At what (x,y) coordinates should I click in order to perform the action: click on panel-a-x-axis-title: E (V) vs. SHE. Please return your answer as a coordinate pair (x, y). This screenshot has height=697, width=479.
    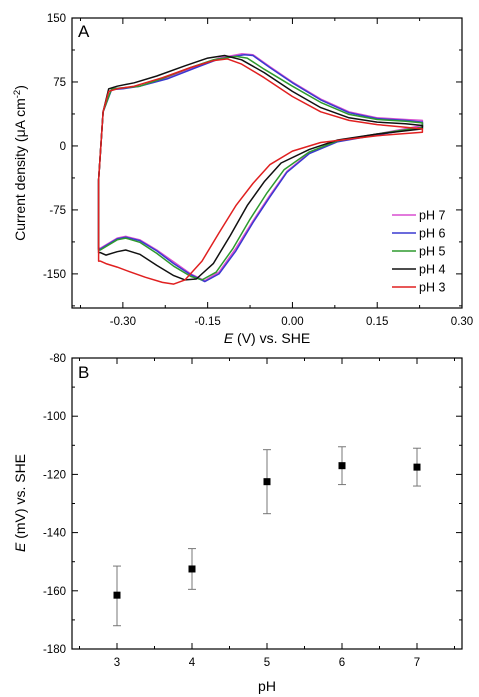
    Looking at the image, I should click on (267, 338).